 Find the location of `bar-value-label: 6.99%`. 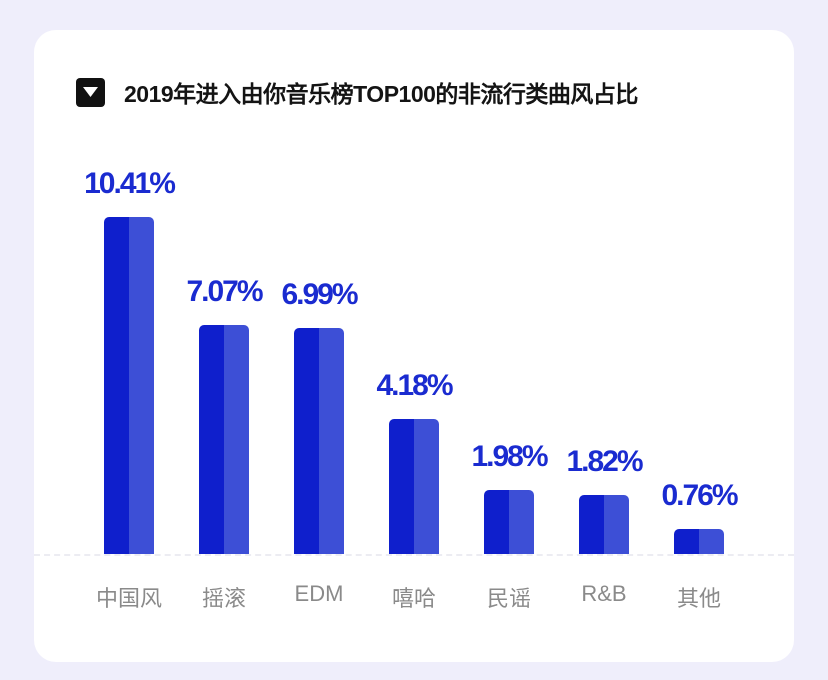

bar-value-label: 6.99% is located at coordinates (319, 294).